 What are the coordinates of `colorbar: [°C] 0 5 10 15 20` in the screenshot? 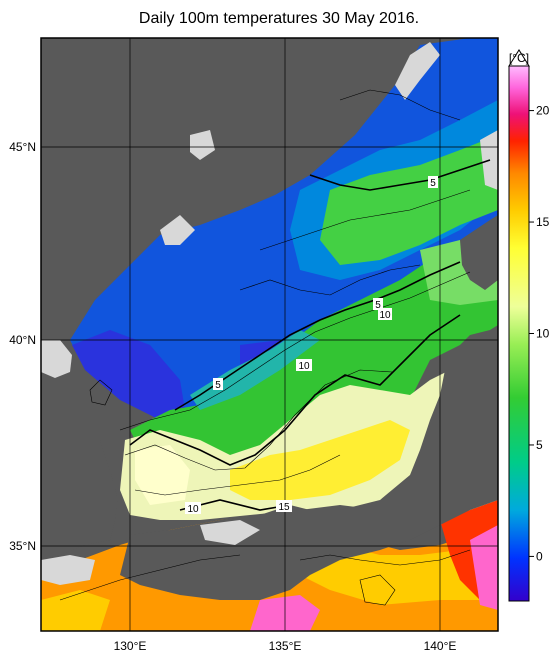 It's located at (529, 325).